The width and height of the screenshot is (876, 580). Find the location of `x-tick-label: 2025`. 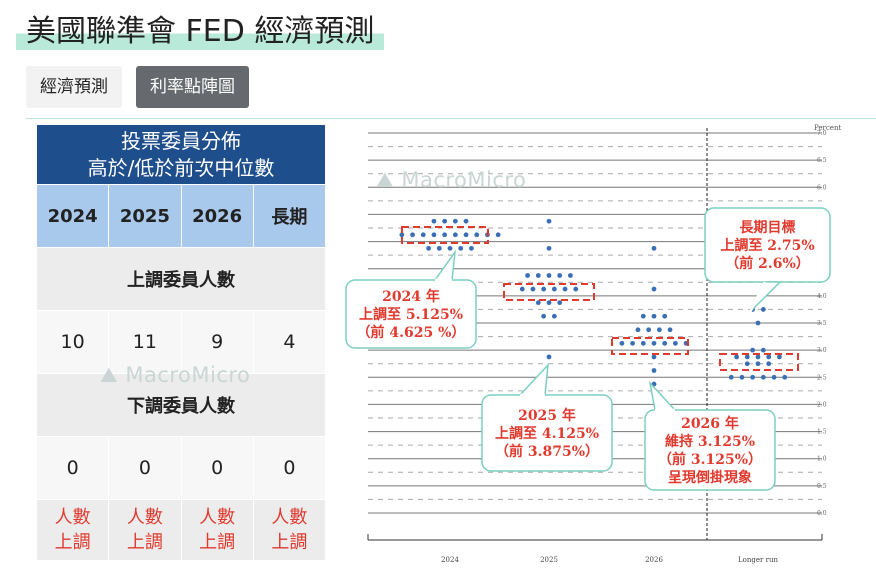

x-tick-label: 2025 is located at coordinates (549, 560).